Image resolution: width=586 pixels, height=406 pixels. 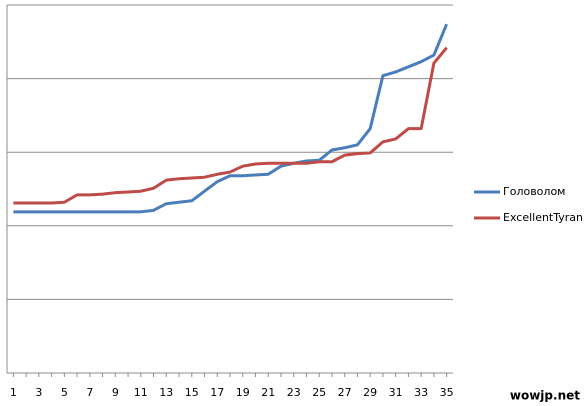 What do you see at coordinates (192, 392) in the screenshot?
I see `x-tick-label: 15` at bounding box center [192, 392].